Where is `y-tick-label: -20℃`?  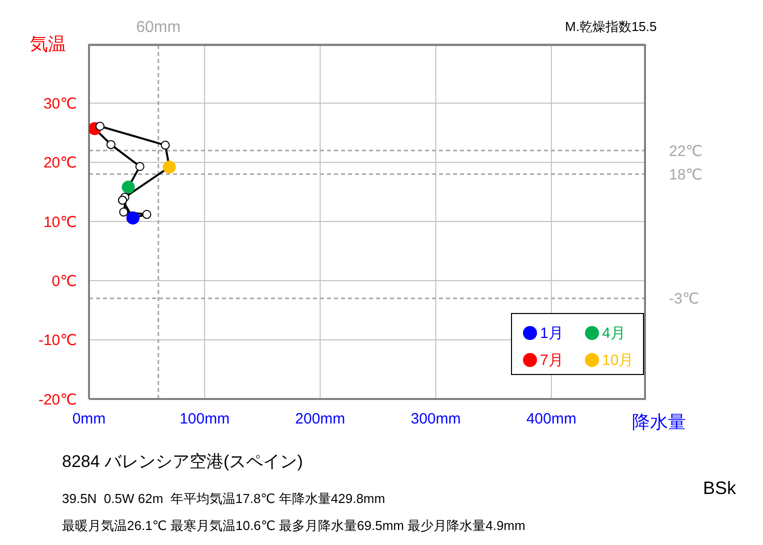
y-tick-label: -20℃ is located at coordinates (57, 399).